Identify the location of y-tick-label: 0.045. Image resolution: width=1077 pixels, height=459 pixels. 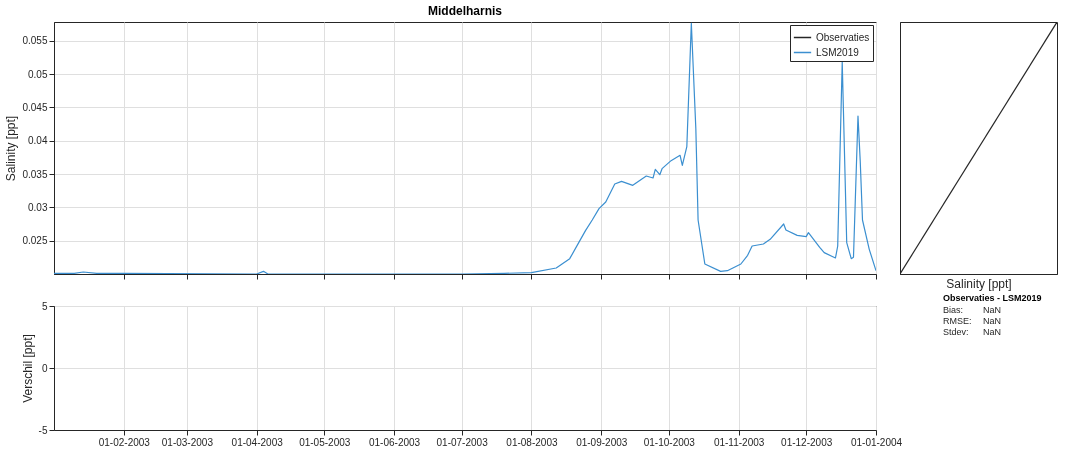
(35, 107).